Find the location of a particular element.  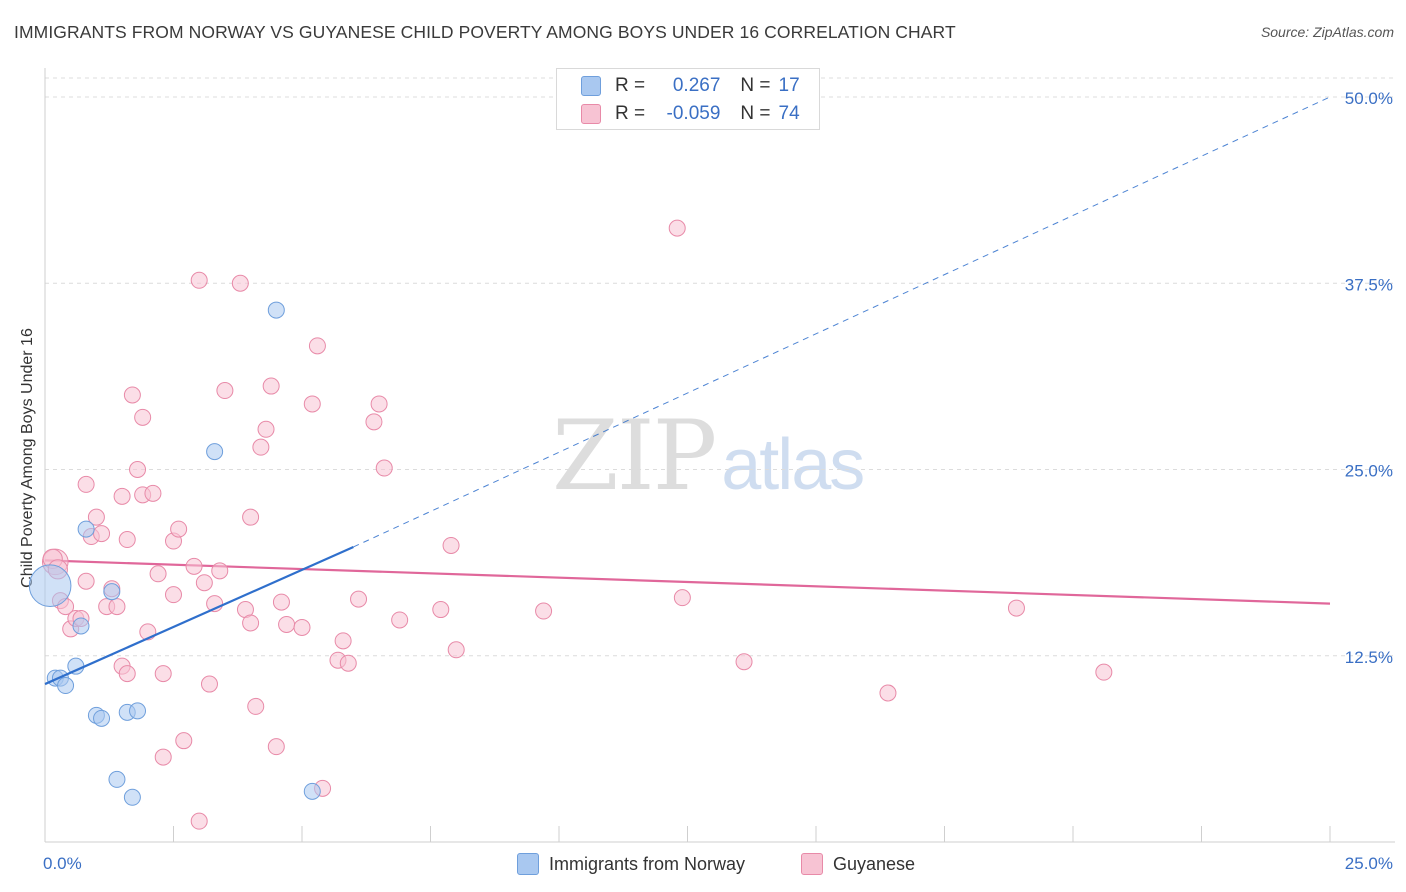

x-tick-label: 25.0% is located at coordinates (1369, 863).